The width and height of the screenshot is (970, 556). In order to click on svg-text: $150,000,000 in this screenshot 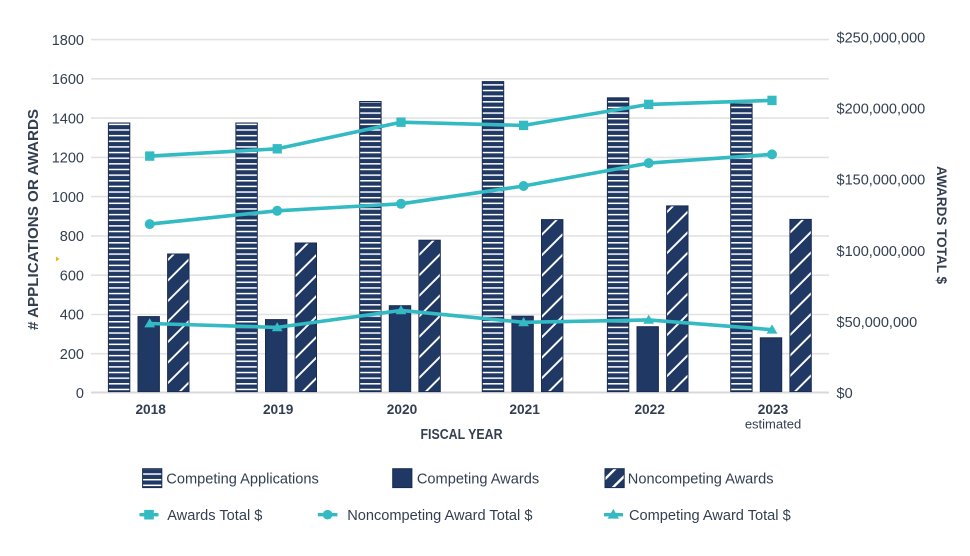, I will do `click(881, 181)`.